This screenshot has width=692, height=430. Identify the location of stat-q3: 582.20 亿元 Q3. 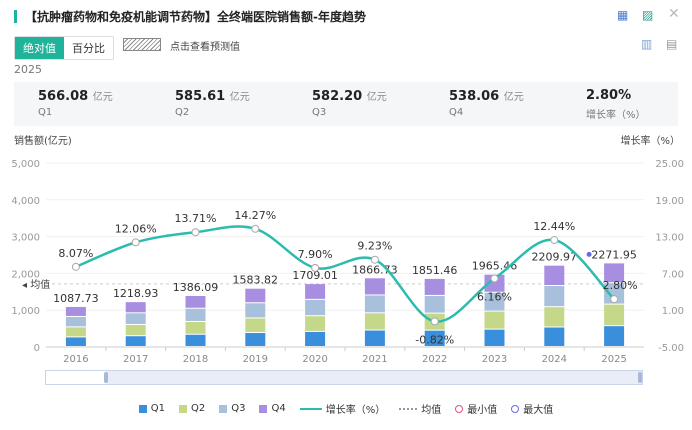
(349, 103).